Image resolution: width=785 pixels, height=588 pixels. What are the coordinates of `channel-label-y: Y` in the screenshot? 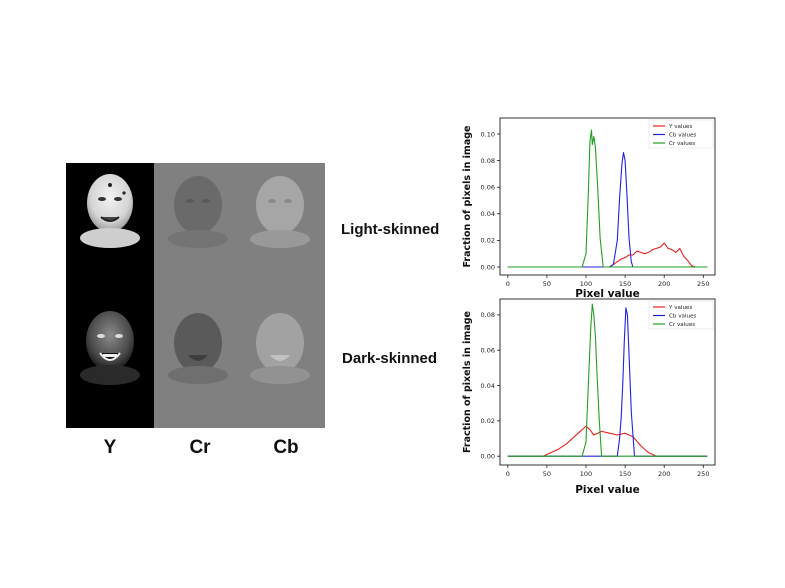 It's located at (110, 447).